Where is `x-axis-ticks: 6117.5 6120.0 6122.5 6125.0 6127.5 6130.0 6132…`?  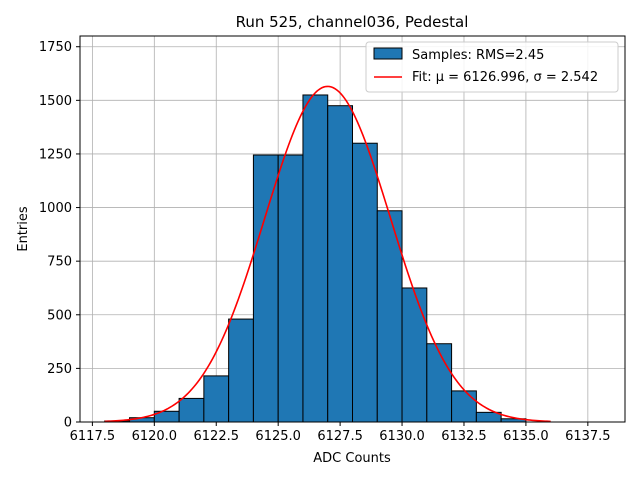
x-axis-ticks: 6117.5 6120.0 6122.5 6125.0 6127.5 6130.0 6132… is located at coordinates (340, 433).